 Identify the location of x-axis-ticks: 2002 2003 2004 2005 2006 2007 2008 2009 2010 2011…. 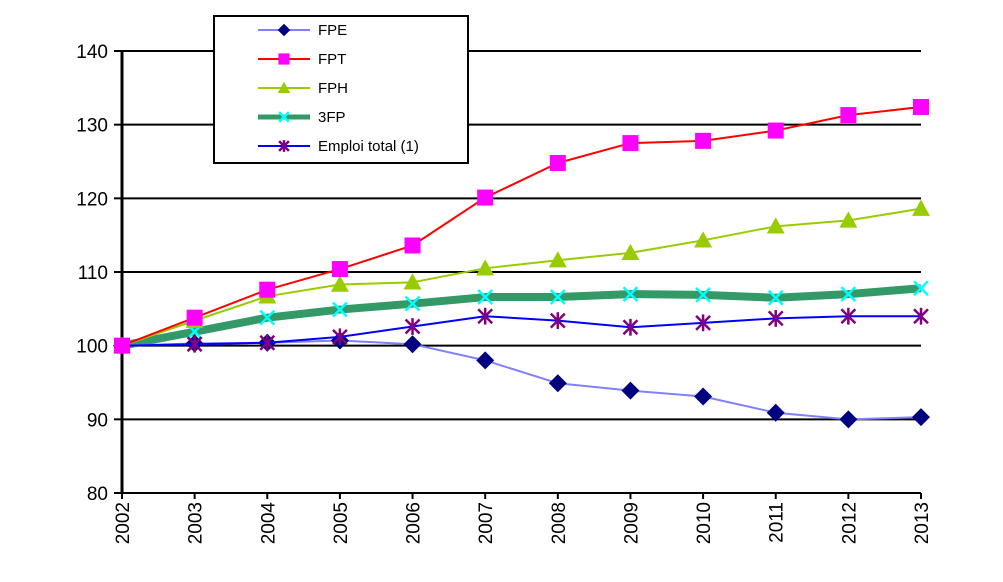
(523, 518).